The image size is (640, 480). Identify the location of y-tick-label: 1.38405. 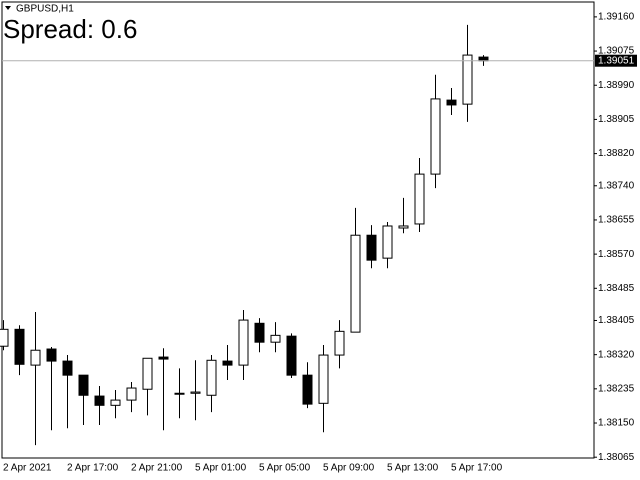
(616, 320).